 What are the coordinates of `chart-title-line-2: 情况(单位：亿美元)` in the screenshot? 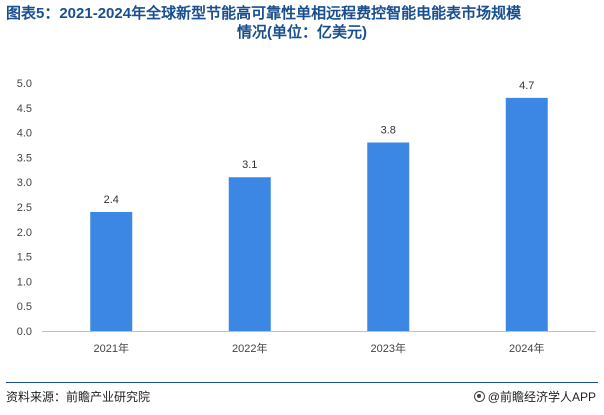 It's located at (302, 32).